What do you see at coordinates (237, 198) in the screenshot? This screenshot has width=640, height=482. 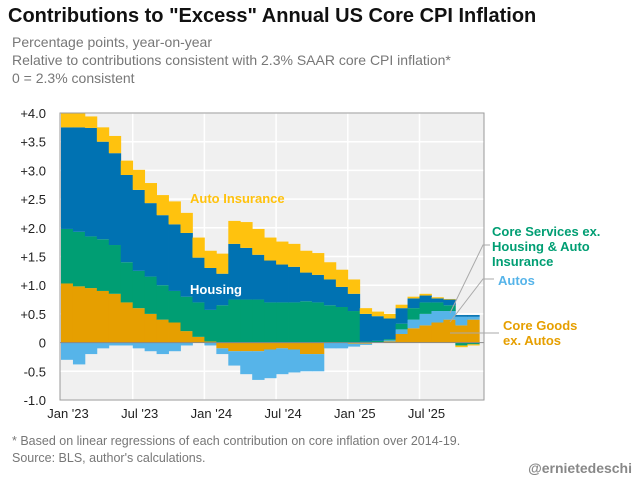 I see `label-auto-insurance: Auto Insurance` at bounding box center [237, 198].